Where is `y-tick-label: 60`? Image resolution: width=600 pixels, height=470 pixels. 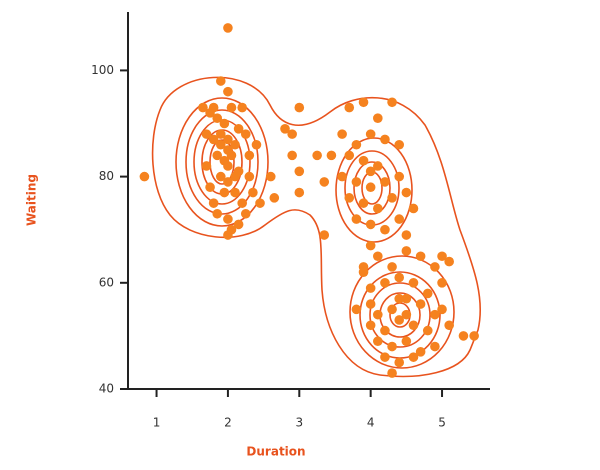
y-tick-label: 60 is located at coordinates (106, 282).